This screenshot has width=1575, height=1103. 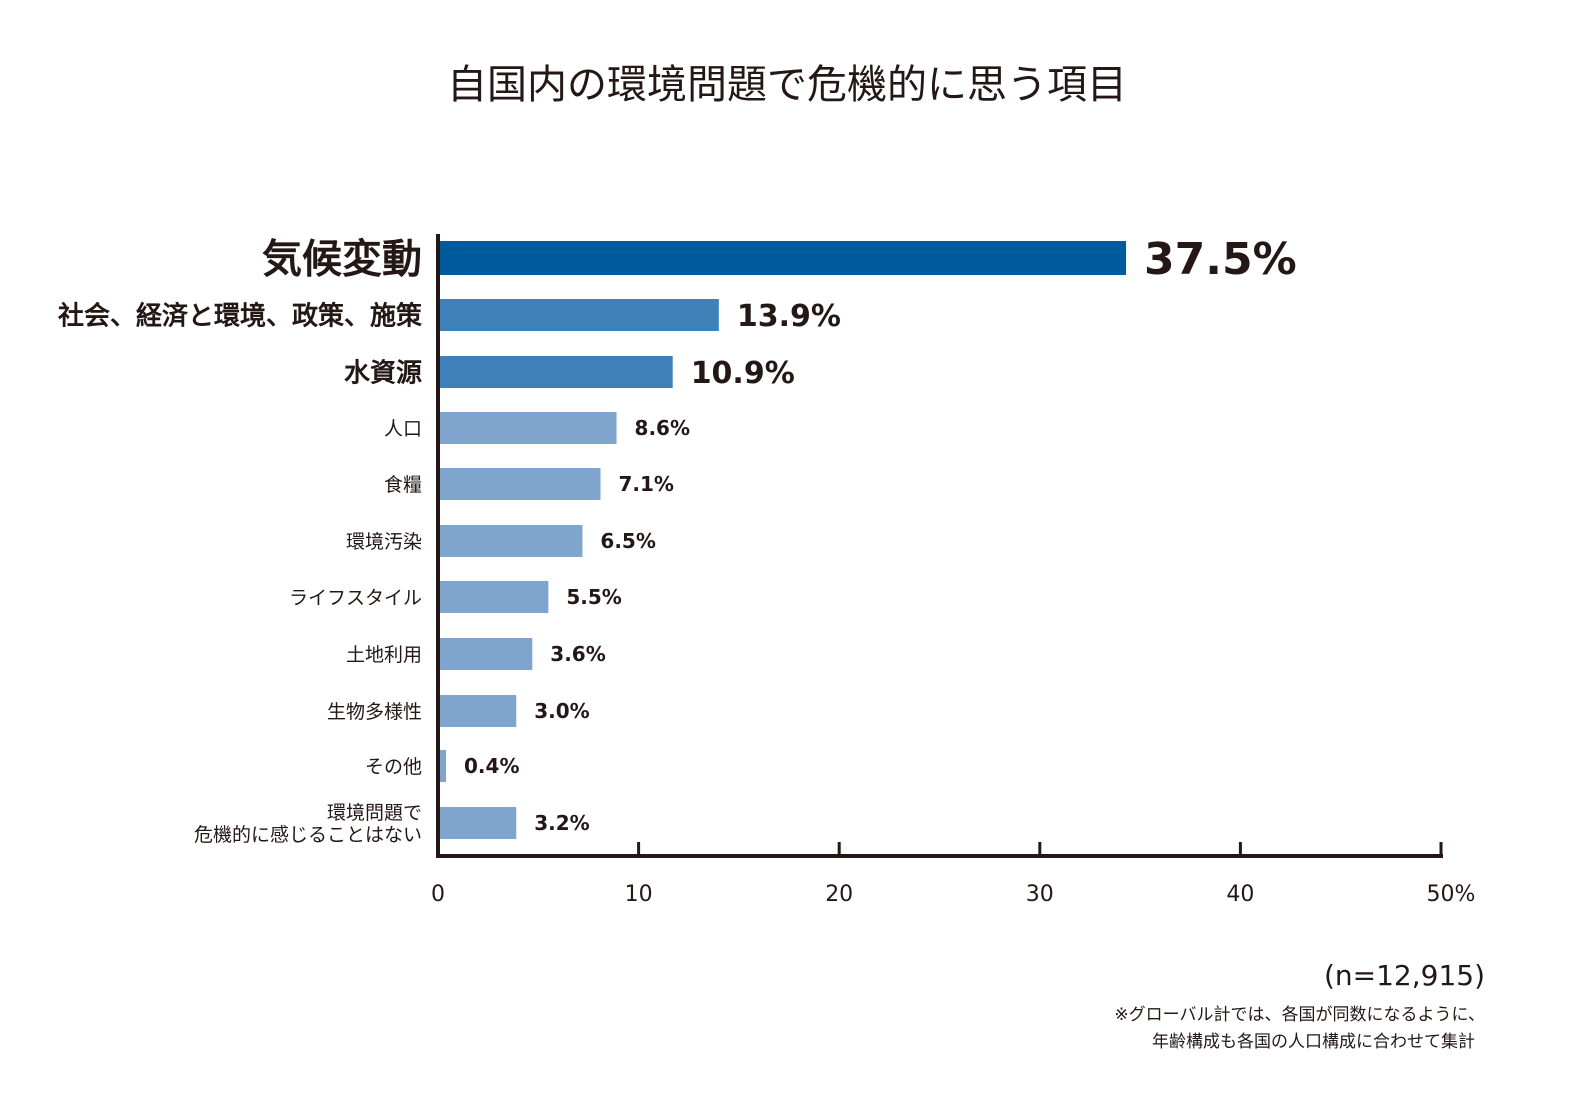 I want to click on data-label: 6.5%, so click(x=627, y=541).